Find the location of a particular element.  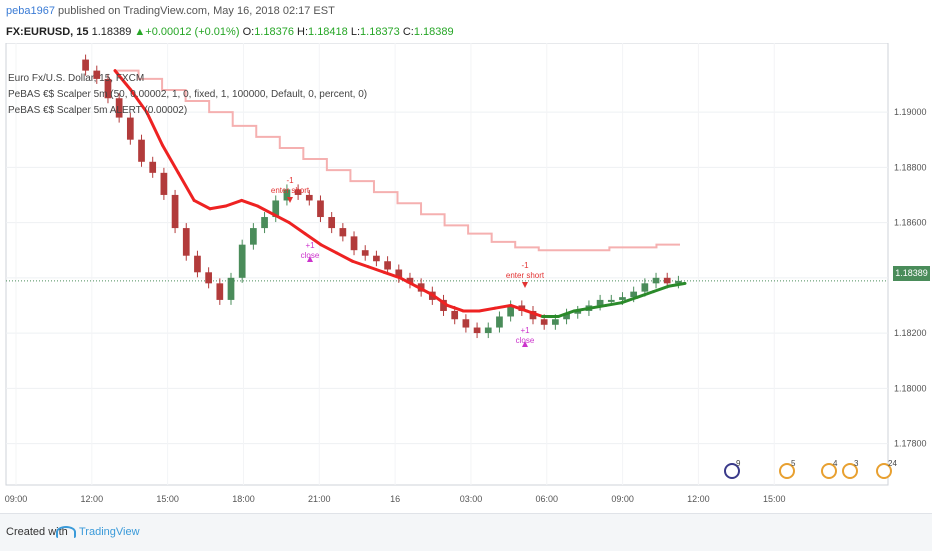

y-tick-label: 1.18600 is located at coordinates (910, 223).